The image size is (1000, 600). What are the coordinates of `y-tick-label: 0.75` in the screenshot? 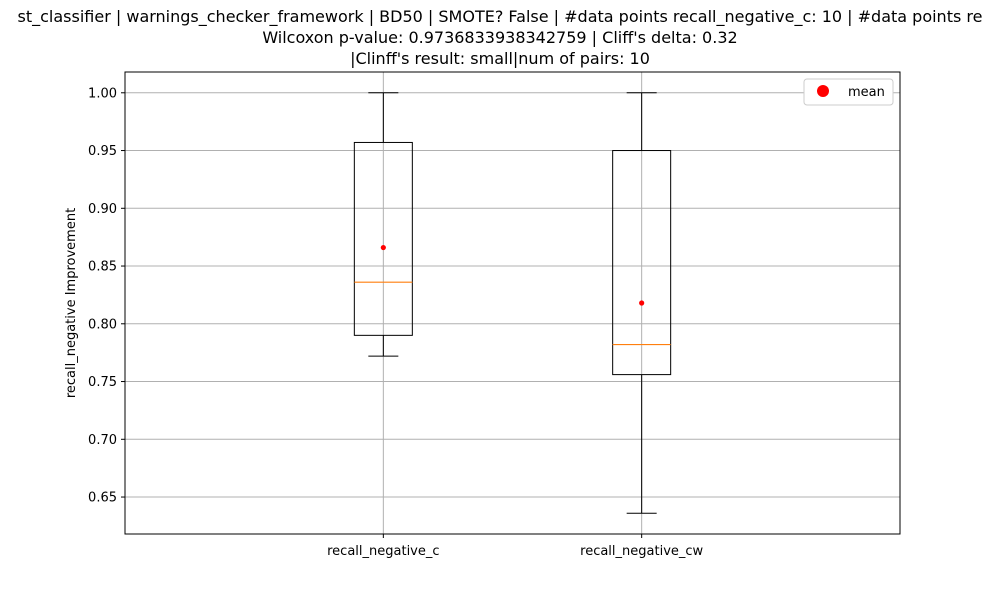 It's located at (102, 382).